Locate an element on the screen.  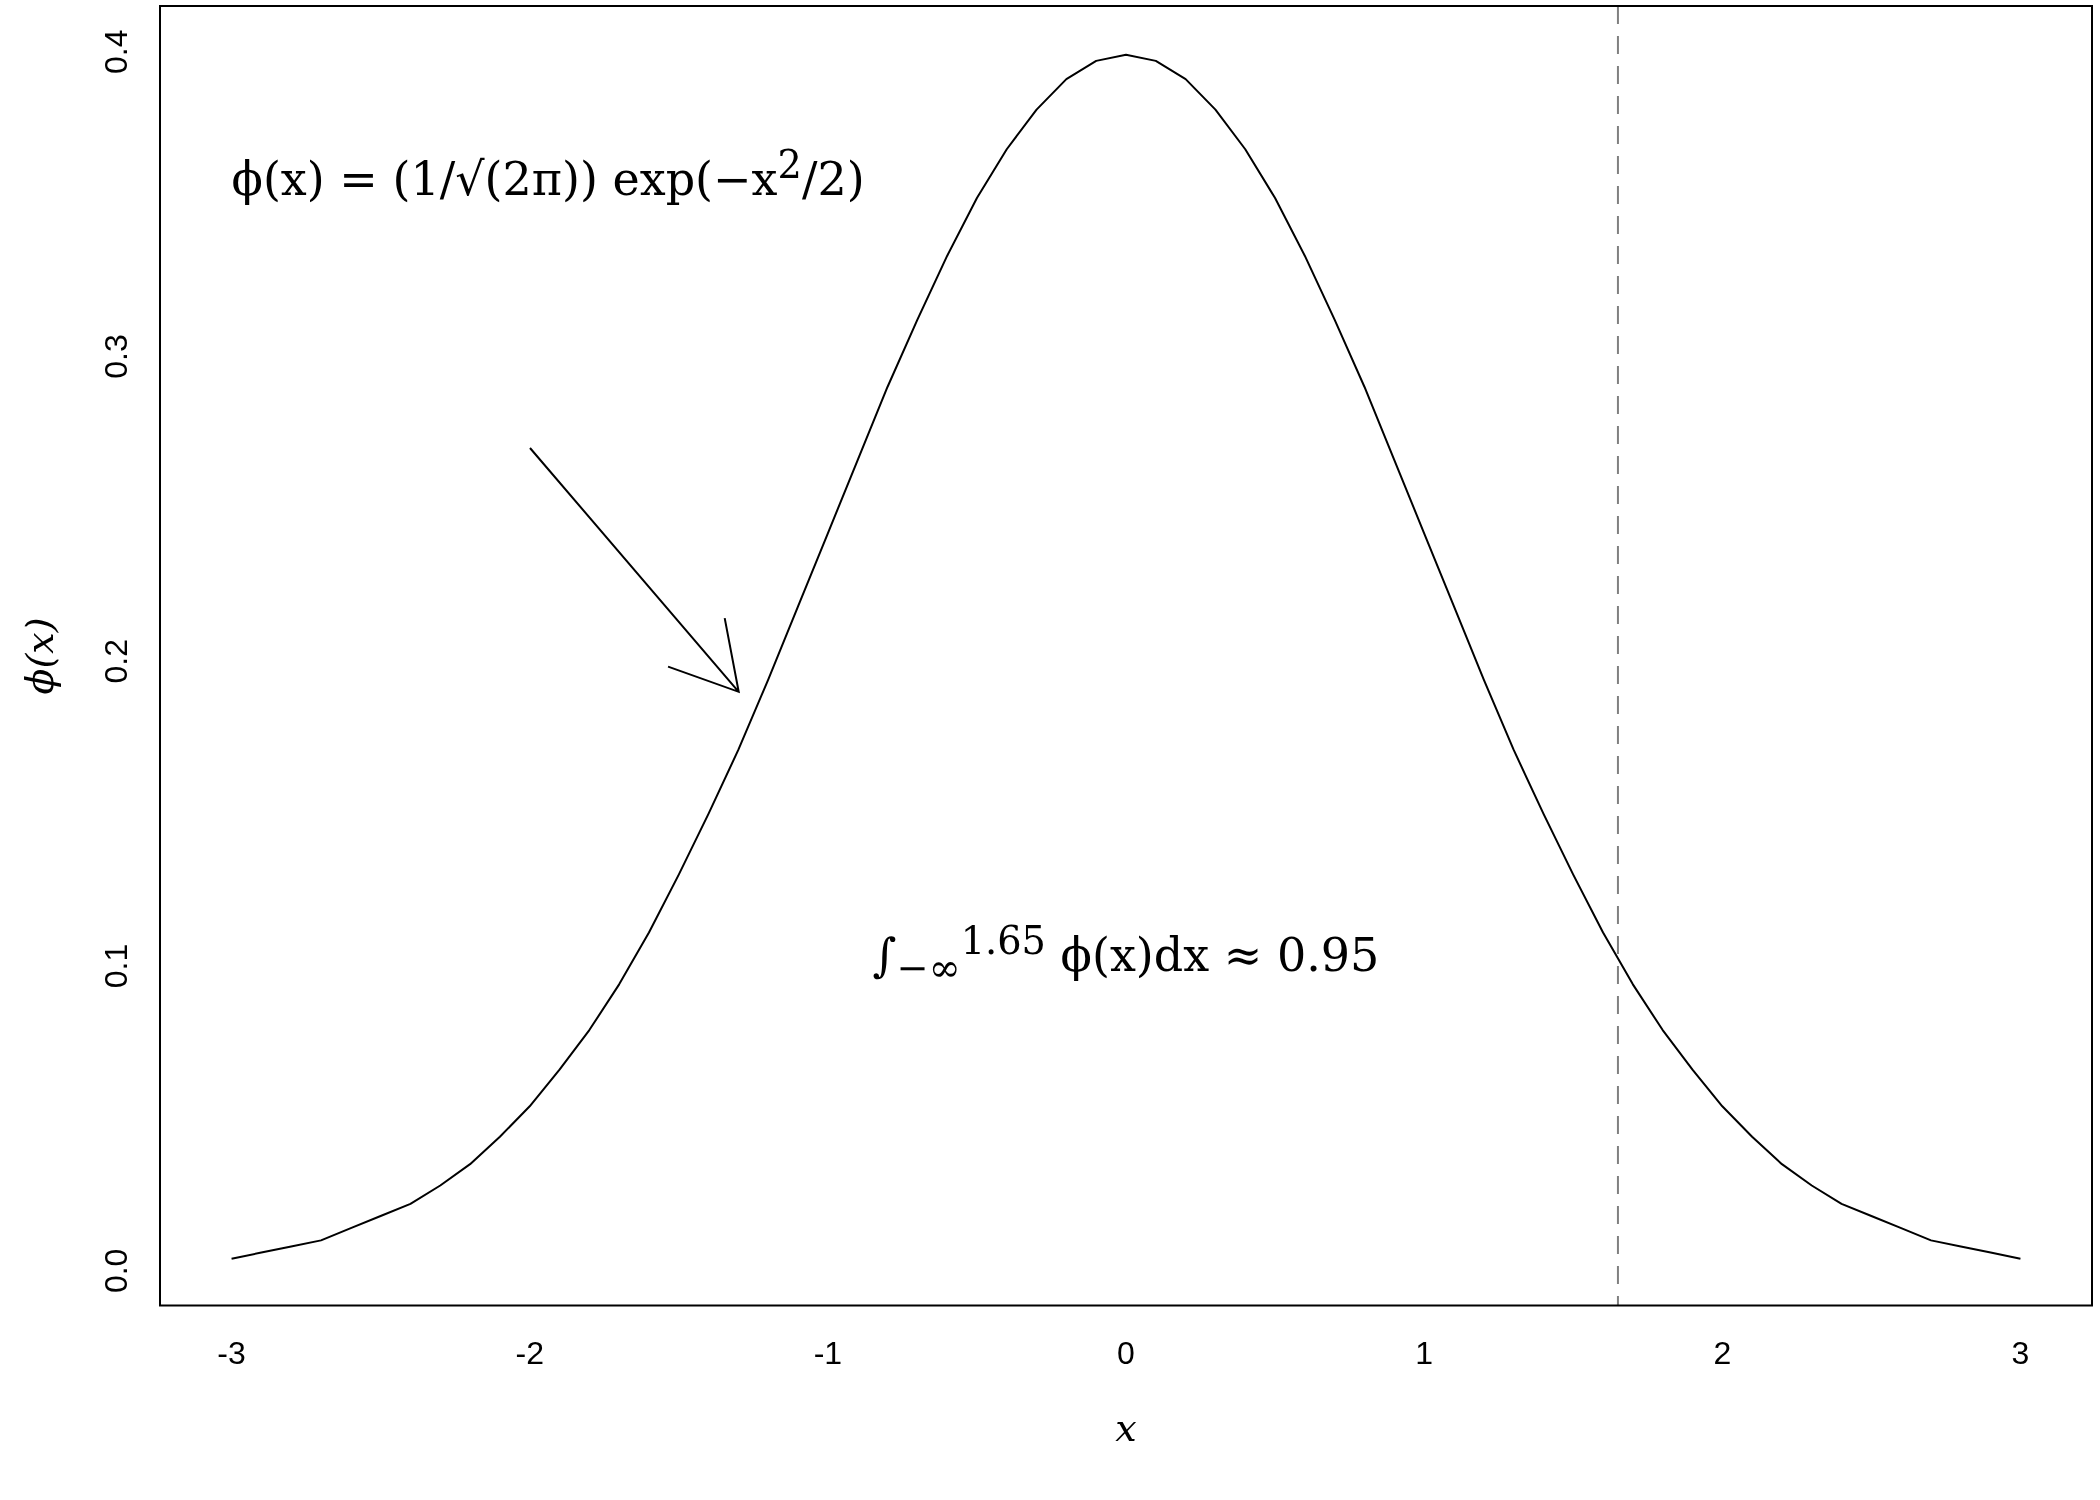
y-tick-label: 0.0 is located at coordinates (115, 1271).